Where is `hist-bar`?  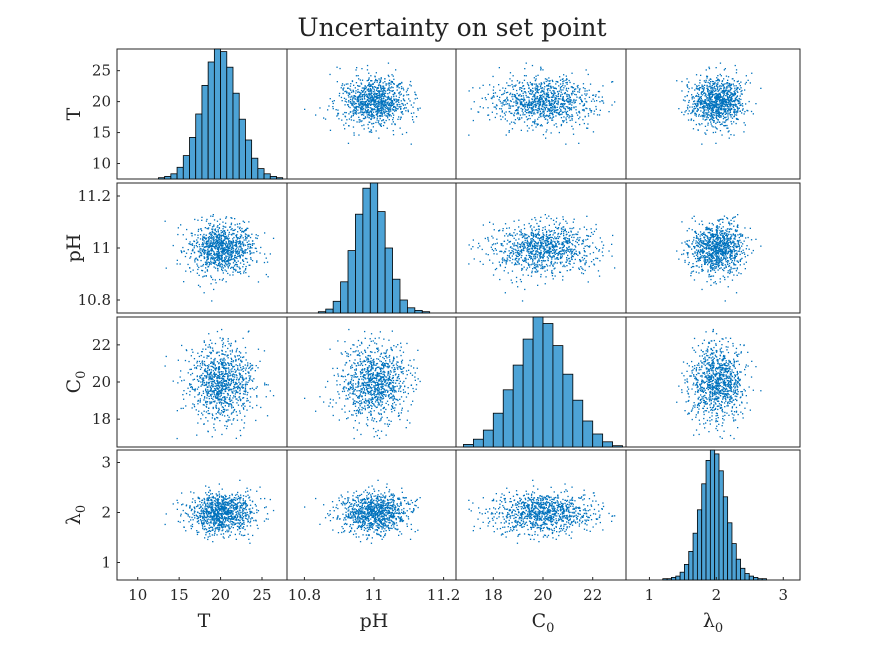
hist-bar is located at coordinates (329, 311).